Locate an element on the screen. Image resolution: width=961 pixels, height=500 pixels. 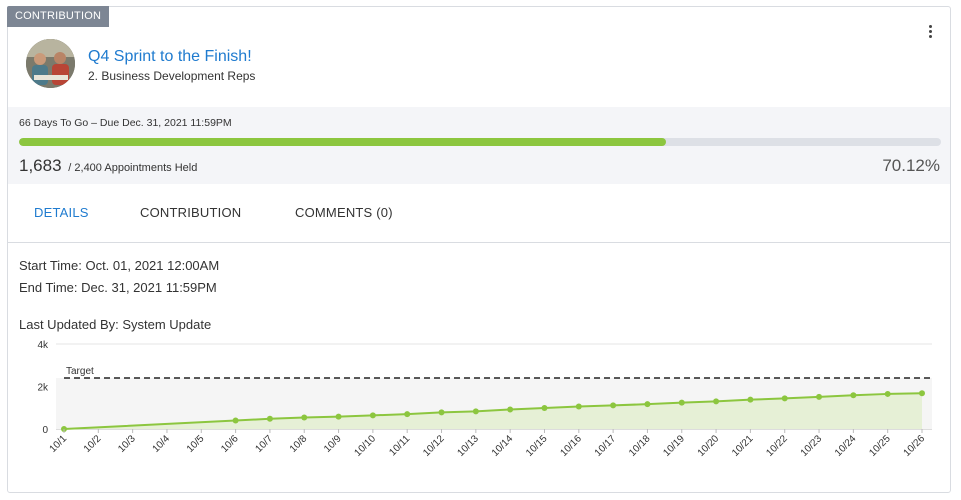
current-value: 1,683 is located at coordinates (40, 165).